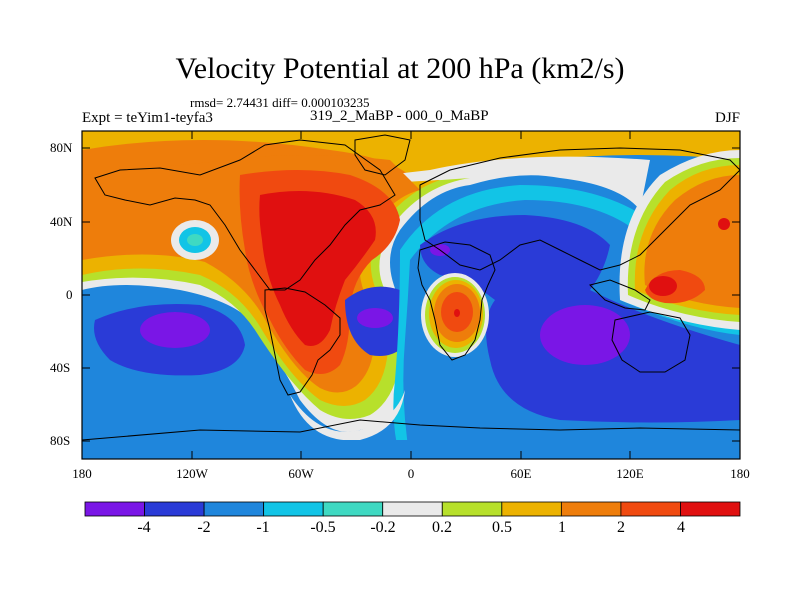 The height and width of the screenshot is (600, 800). What do you see at coordinates (502, 527) in the screenshot?
I see `colorbar-label-6: 0.5` at bounding box center [502, 527].